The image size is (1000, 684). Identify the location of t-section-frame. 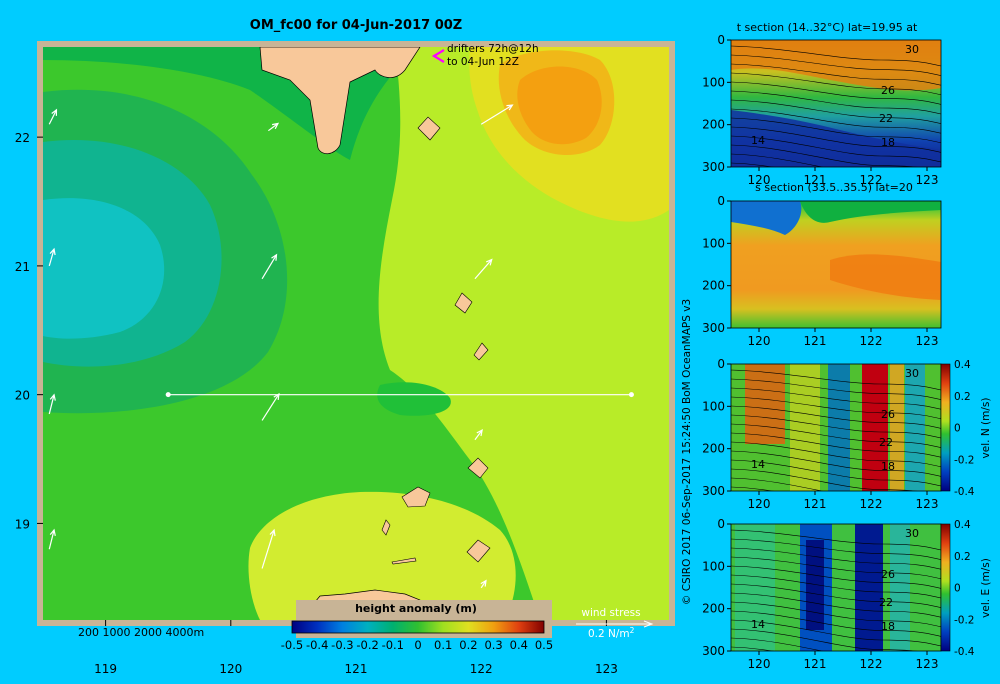
(836, 103).